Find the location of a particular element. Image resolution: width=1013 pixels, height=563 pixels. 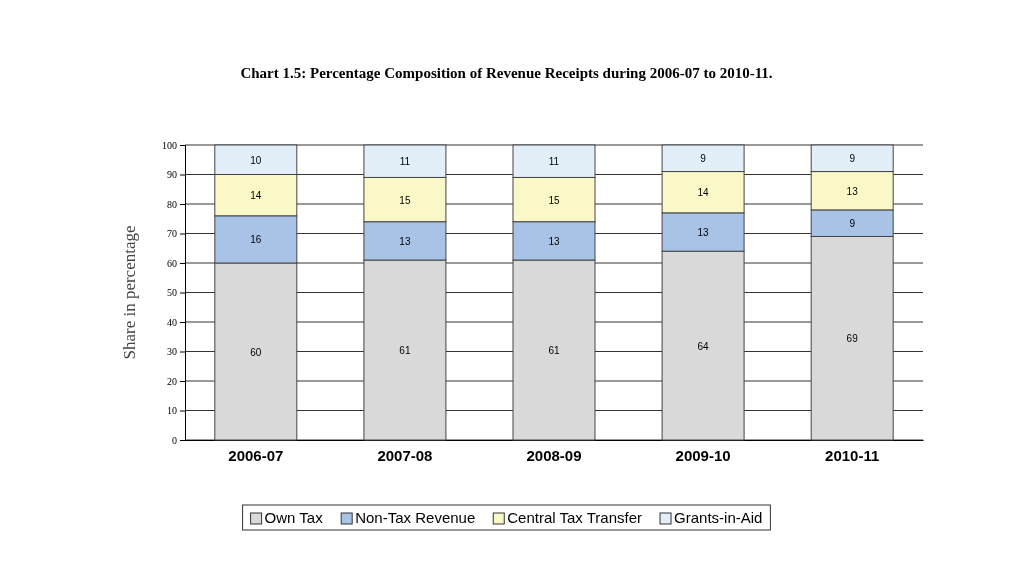

x-tick-label: 2008-09 is located at coordinates (554, 455).